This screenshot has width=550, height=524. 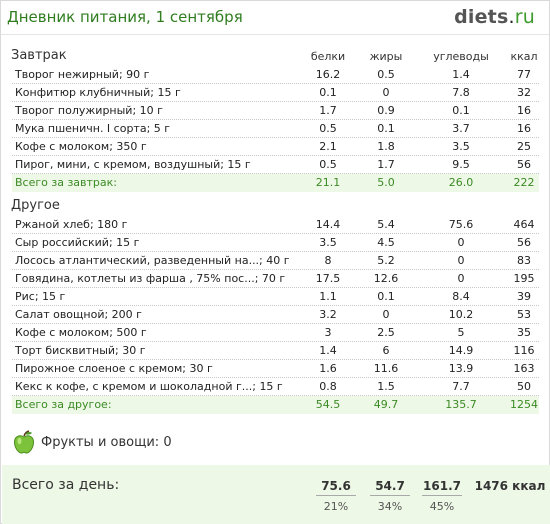 I want to click on protein-value: 17.5, so click(x=328, y=278).